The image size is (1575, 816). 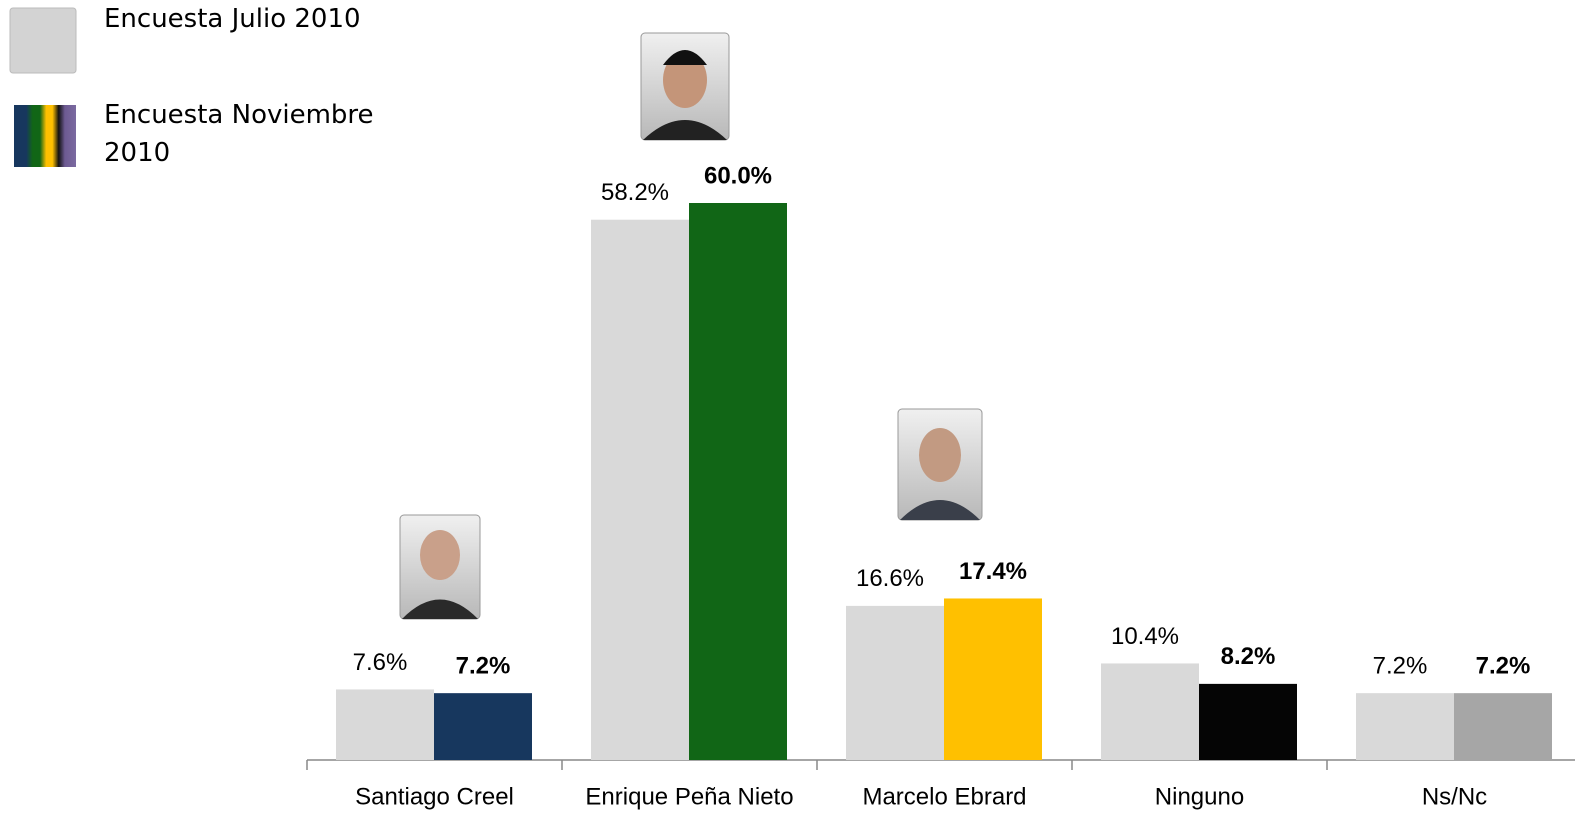 What do you see at coordinates (738, 175) in the screenshot?
I see `value-label: 60.0%` at bounding box center [738, 175].